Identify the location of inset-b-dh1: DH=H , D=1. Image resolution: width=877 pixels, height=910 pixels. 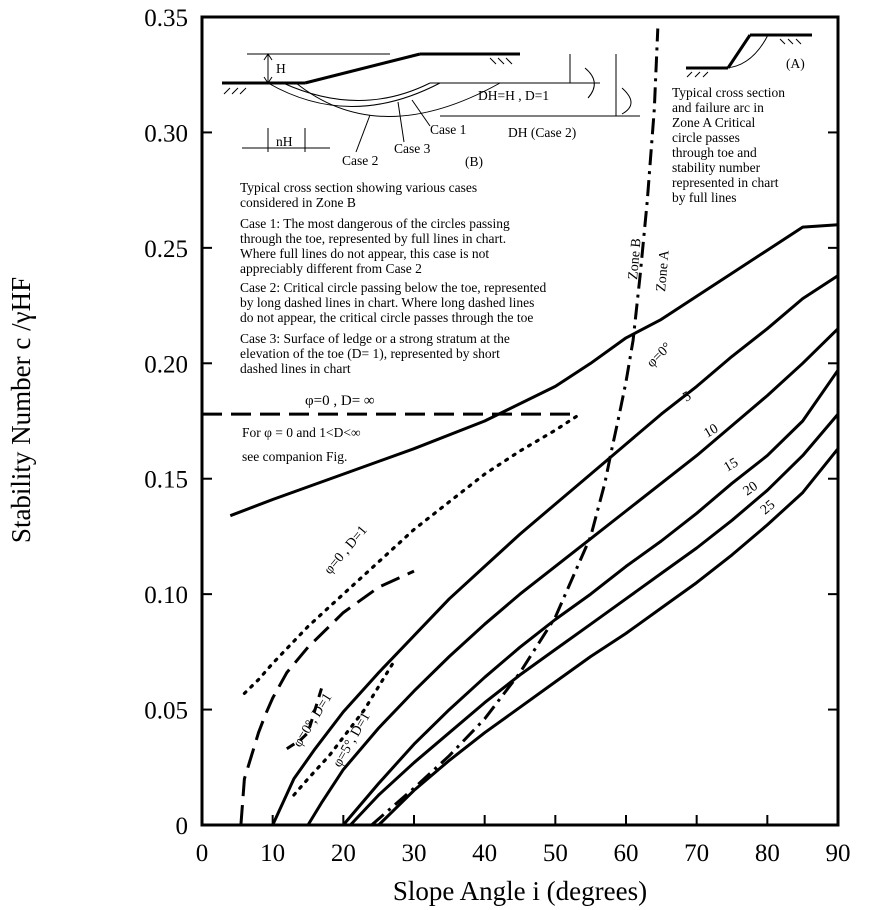
(513, 95).